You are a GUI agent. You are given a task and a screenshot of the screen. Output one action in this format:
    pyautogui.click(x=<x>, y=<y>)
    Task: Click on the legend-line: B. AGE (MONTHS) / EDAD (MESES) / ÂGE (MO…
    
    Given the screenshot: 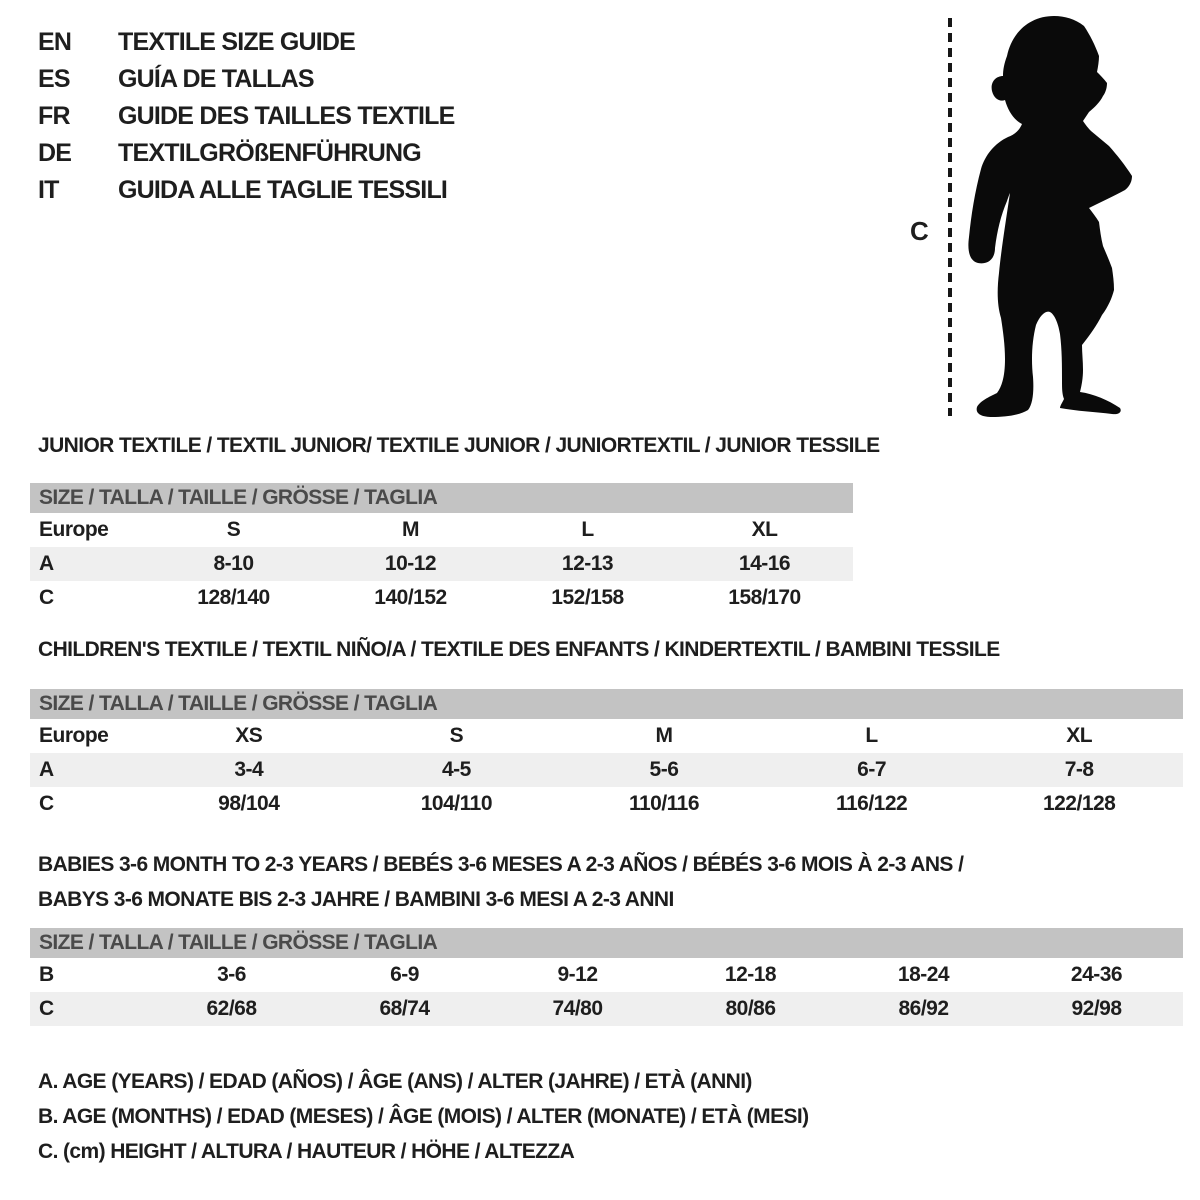 What is the action you would take?
    pyautogui.click(x=423, y=1116)
    